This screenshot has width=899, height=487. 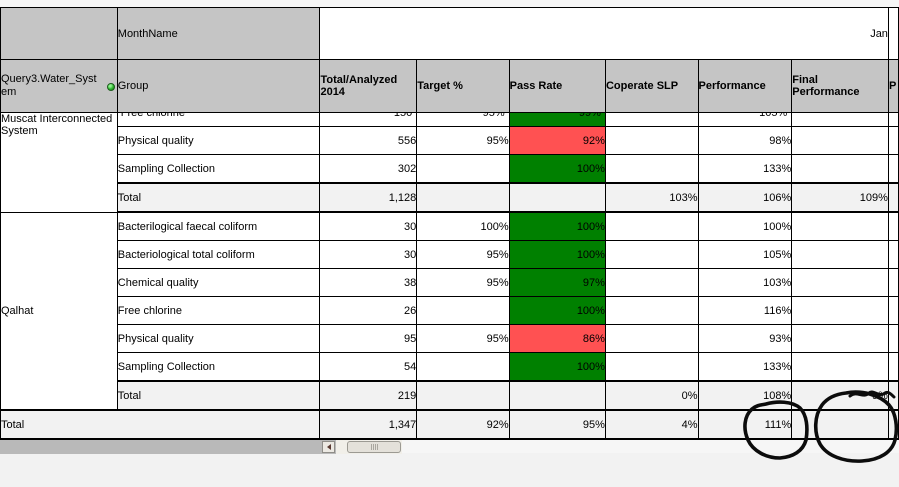 What do you see at coordinates (745, 119) in the screenshot?
I see `value-cell-performance: 105%` at bounding box center [745, 119].